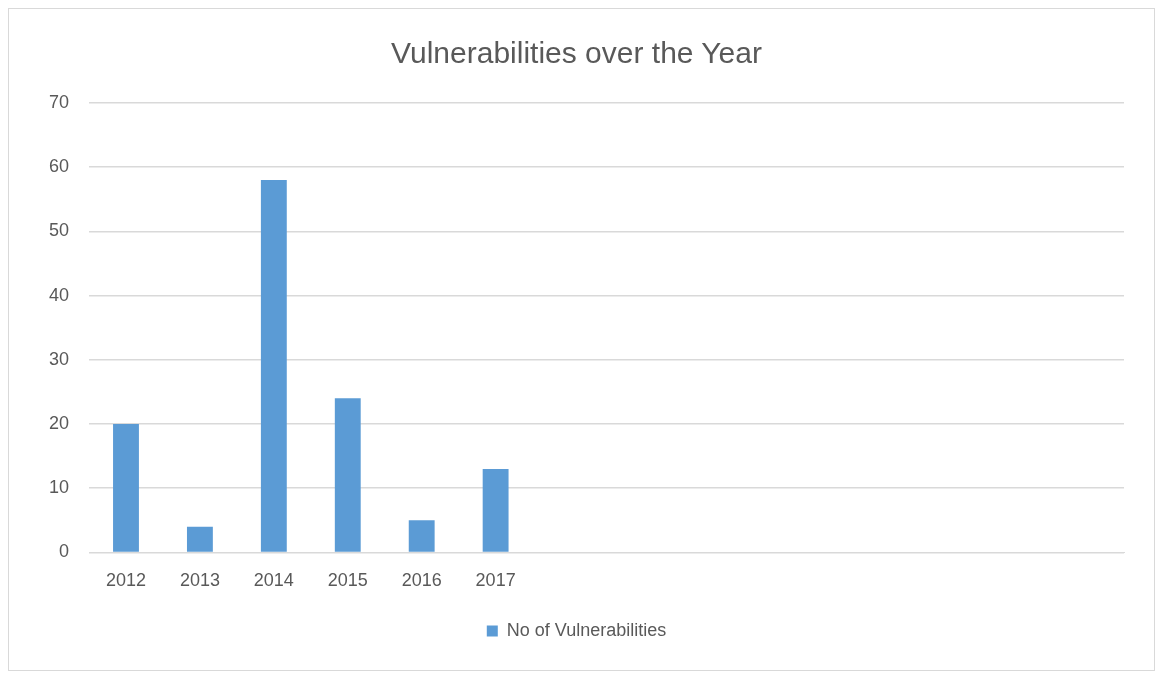  Describe the element at coordinates (421, 580) in the screenshot. I see `x-tick-label: 2016` at that location.